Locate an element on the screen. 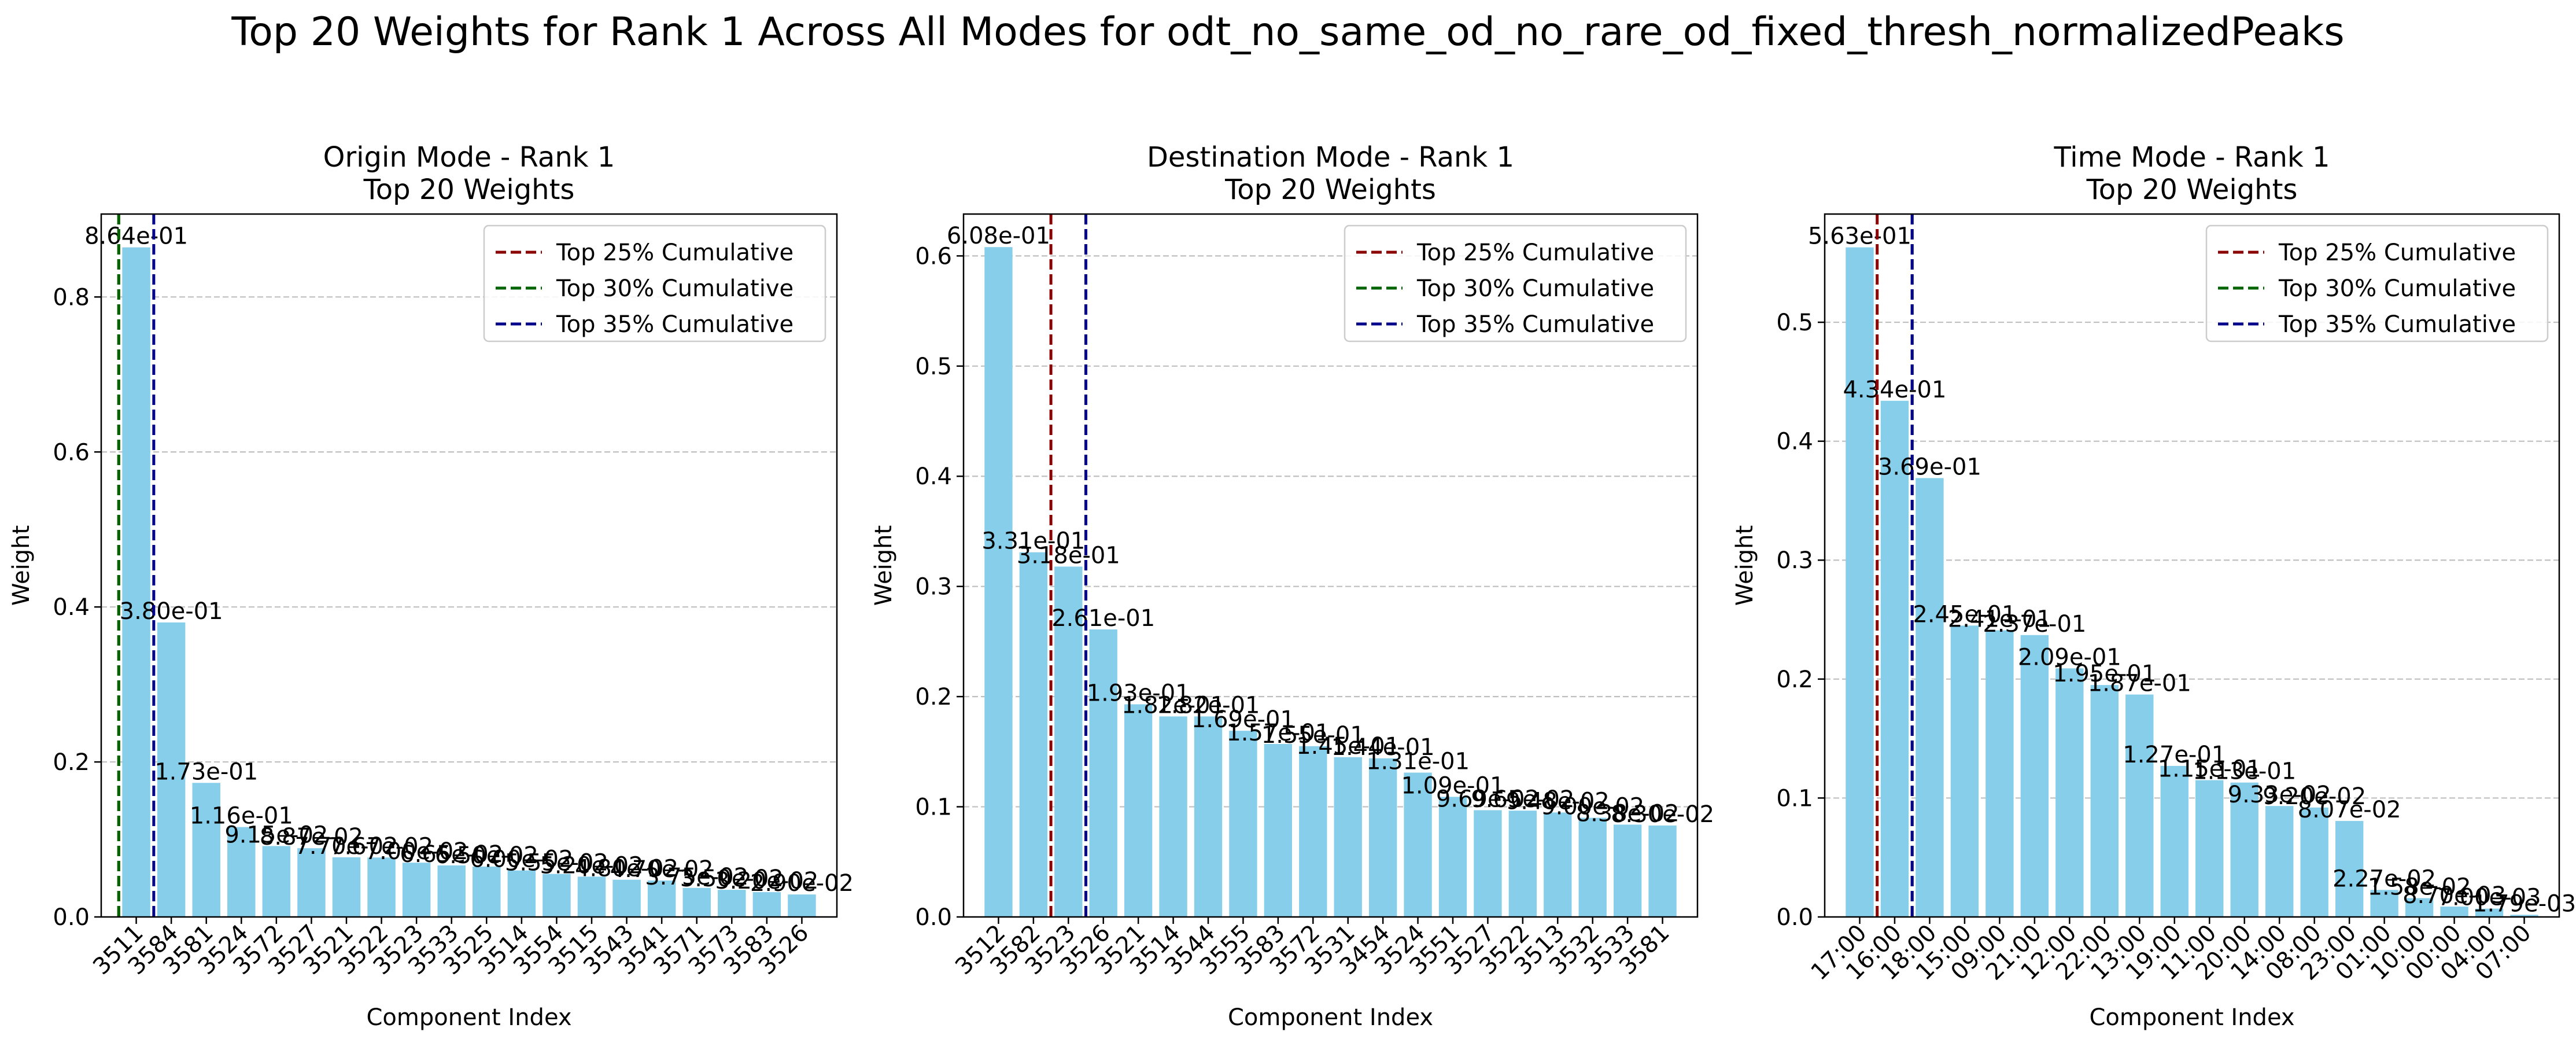 The width and height of the screenshot is (2576, 1050). time-bar-label-17: 8.70e-03 is located at coordinates (2454, 895).